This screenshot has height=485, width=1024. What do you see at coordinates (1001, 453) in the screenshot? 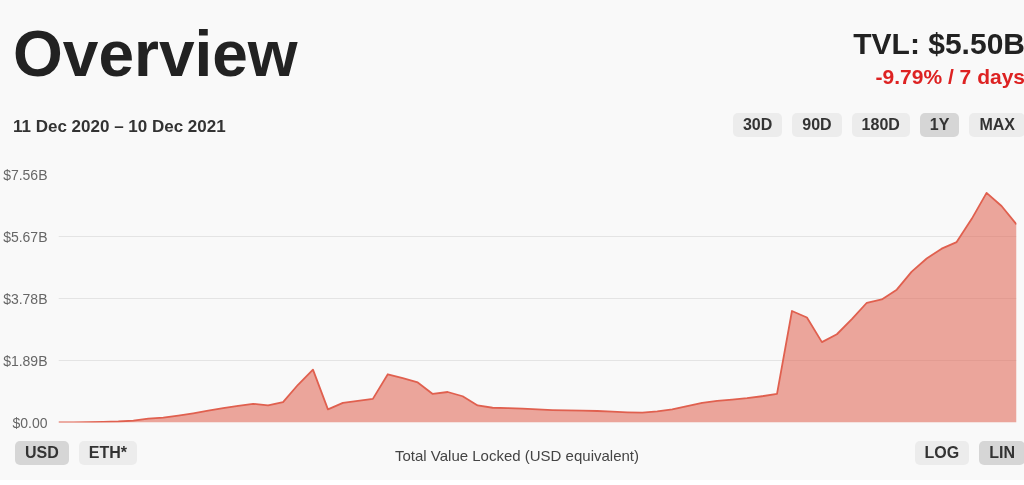
I see `text: LIN` at bounding box center [1001, 453].